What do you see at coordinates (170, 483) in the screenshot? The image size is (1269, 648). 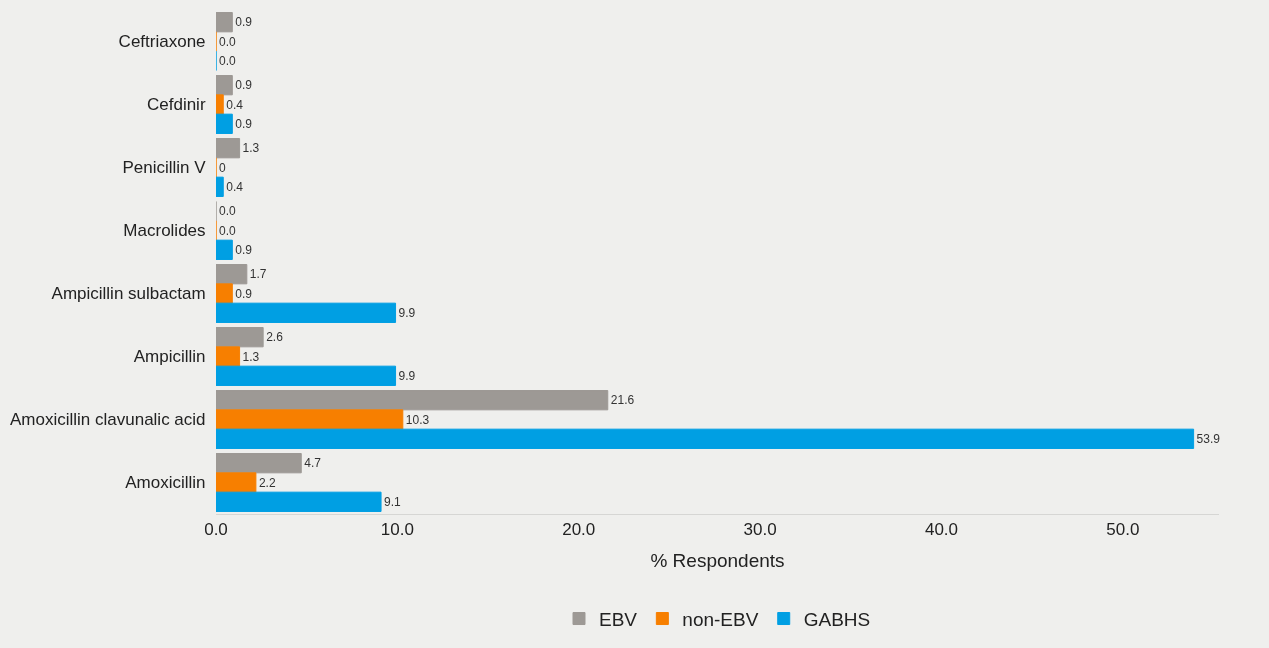 I see `y-tick-label: Amoxicillin` at bounding box center [170, 483].